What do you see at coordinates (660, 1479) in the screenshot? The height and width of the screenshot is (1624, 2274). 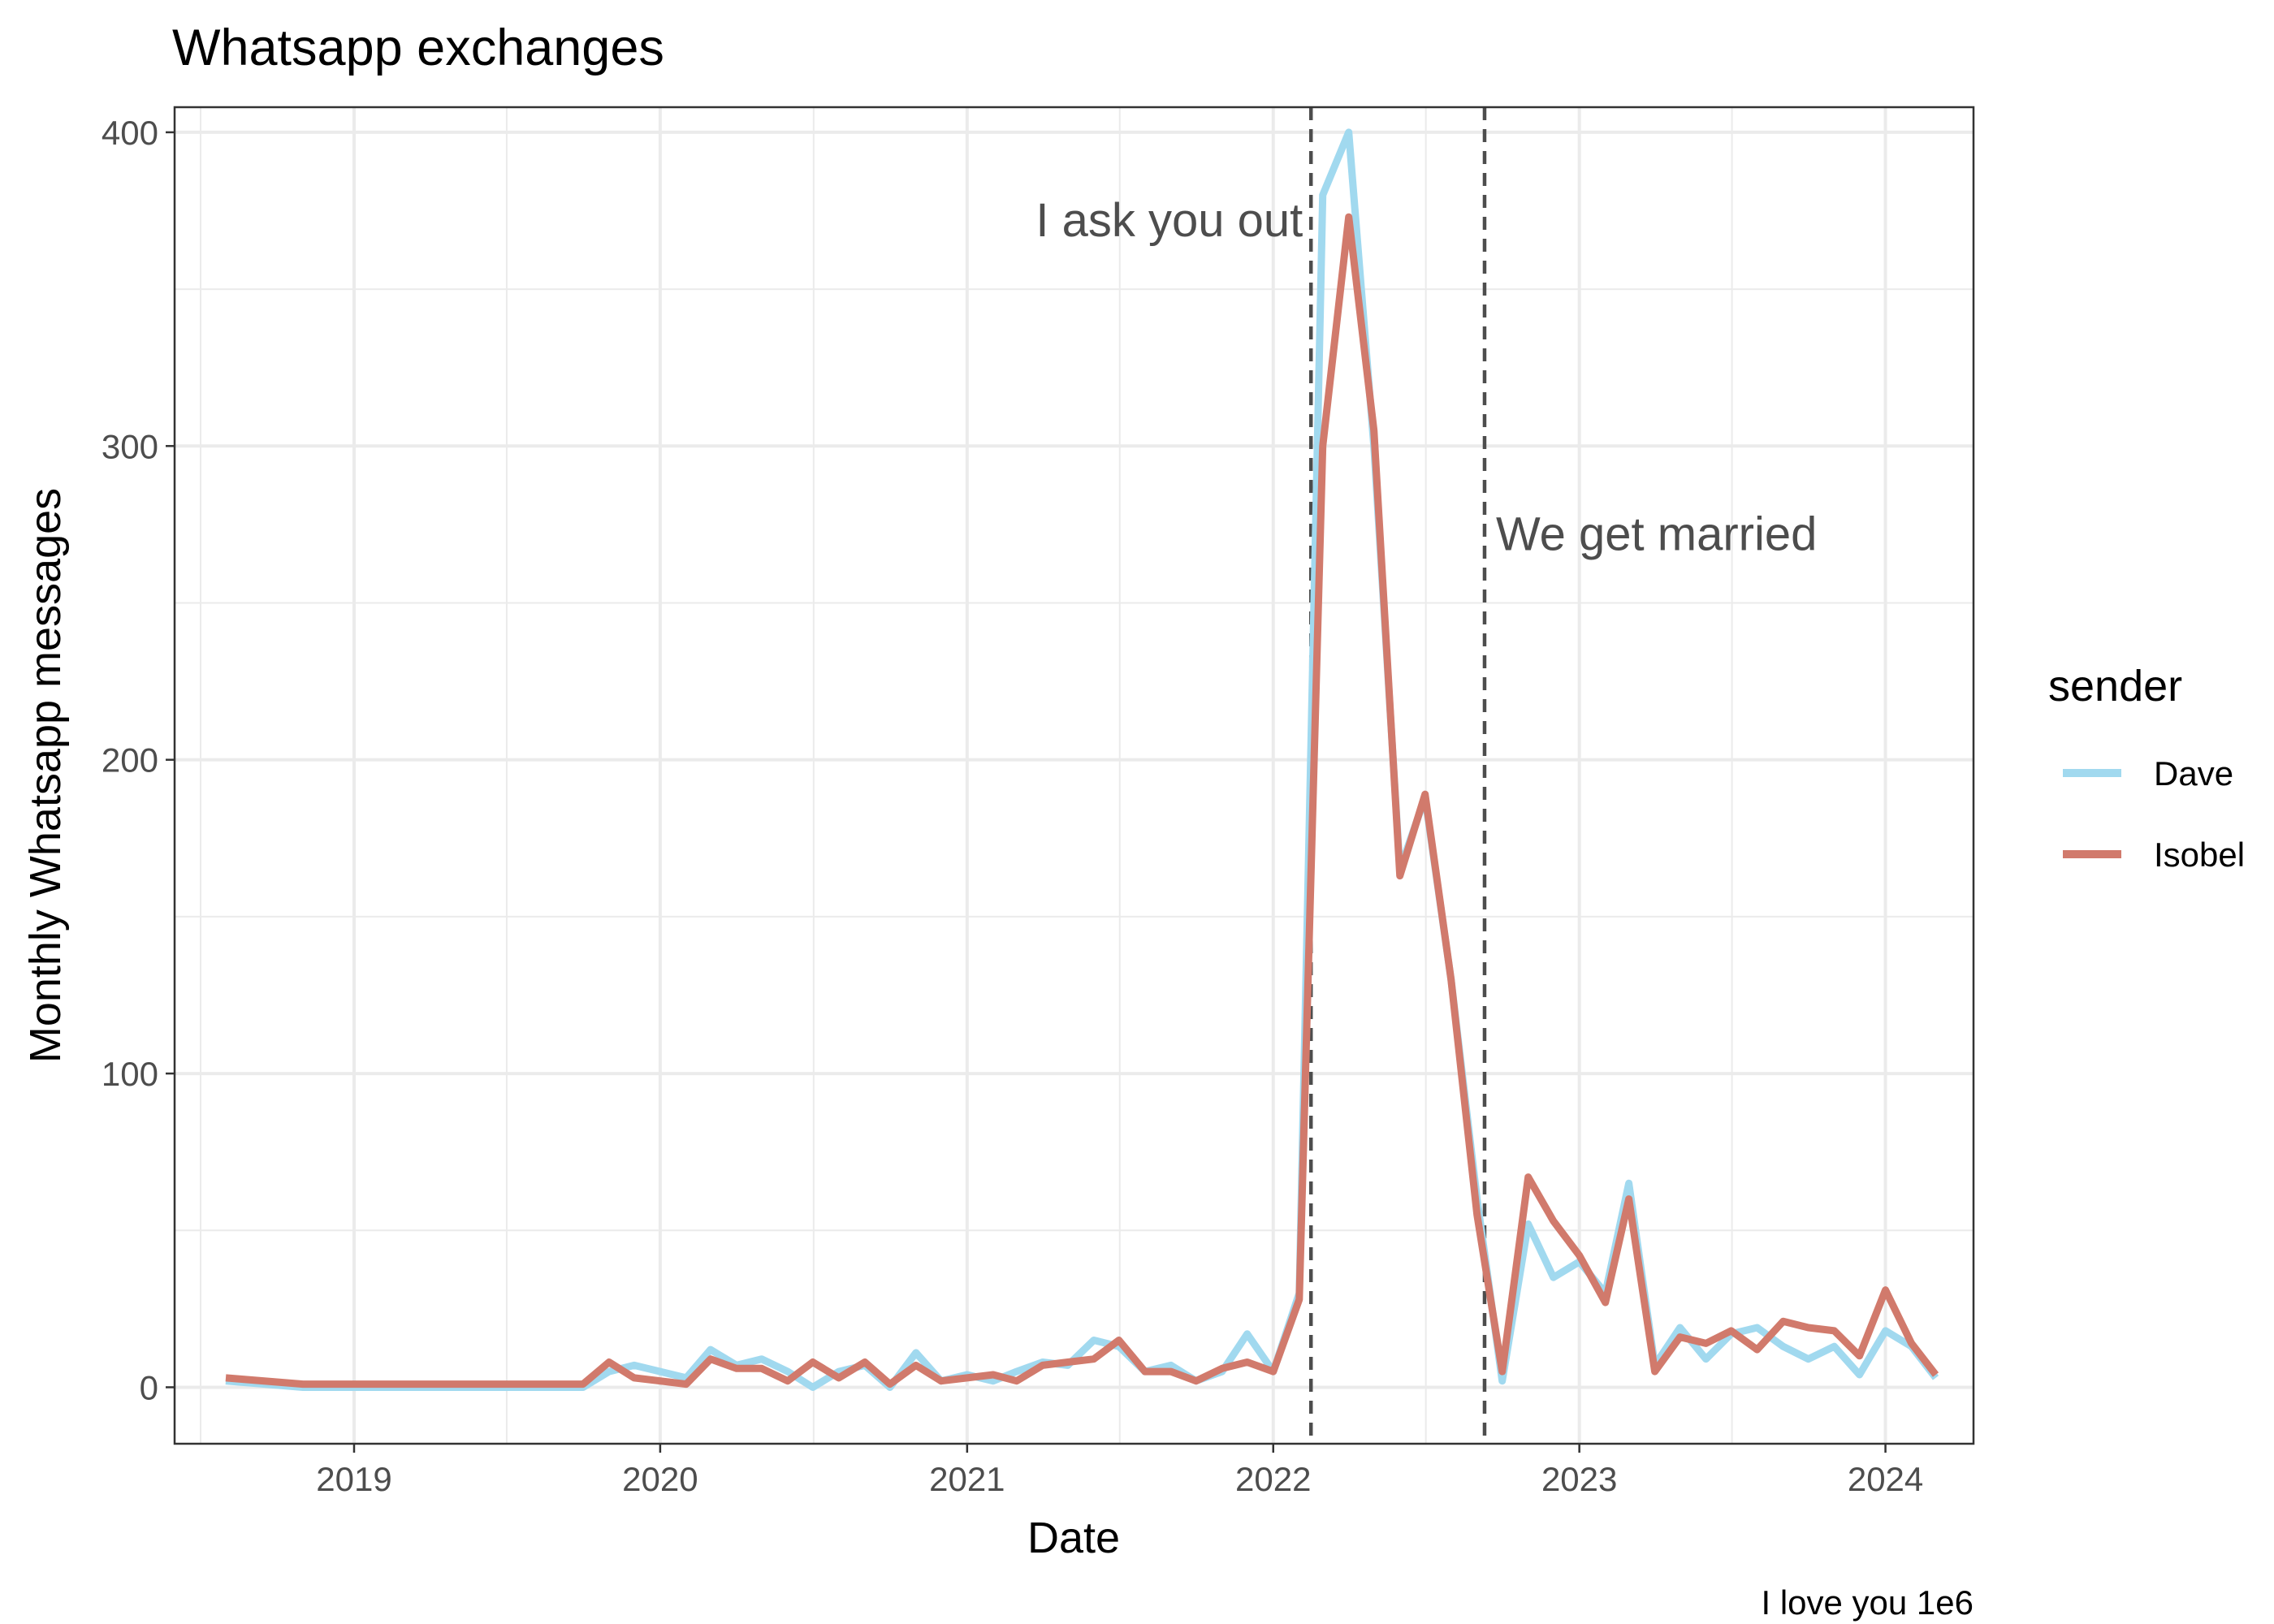 I see `x-tick-label: 2020` at bounding box center [660, 1479].